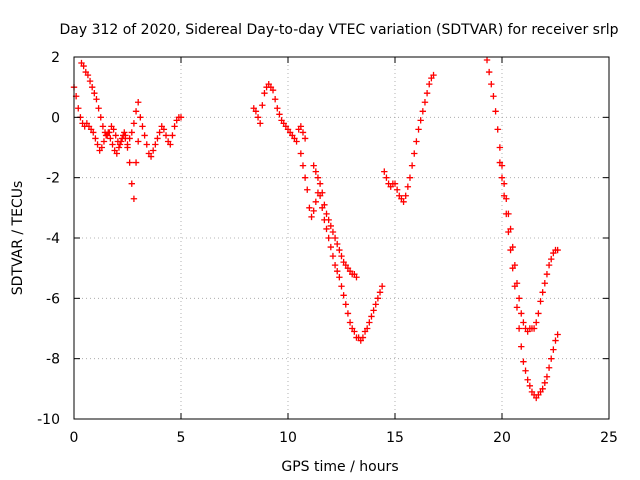 This screenshot has width=640, height=480. I want to click on series-segment-1c, so click(153, 129).